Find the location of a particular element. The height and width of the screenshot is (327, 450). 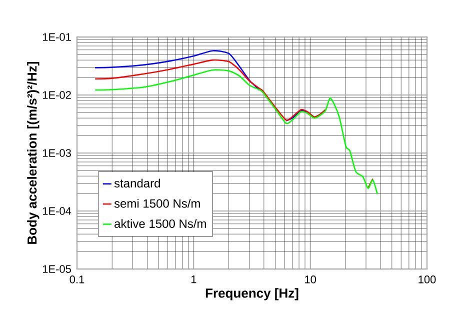

y-tick-label: 1E-03 is located at coordinates (56, 153).